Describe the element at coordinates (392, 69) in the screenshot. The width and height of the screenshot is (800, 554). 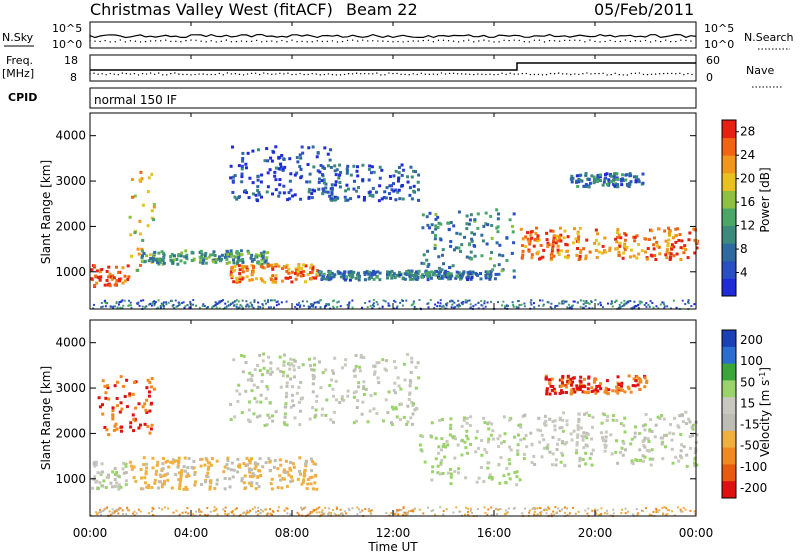
I see `freq-series` at that location.